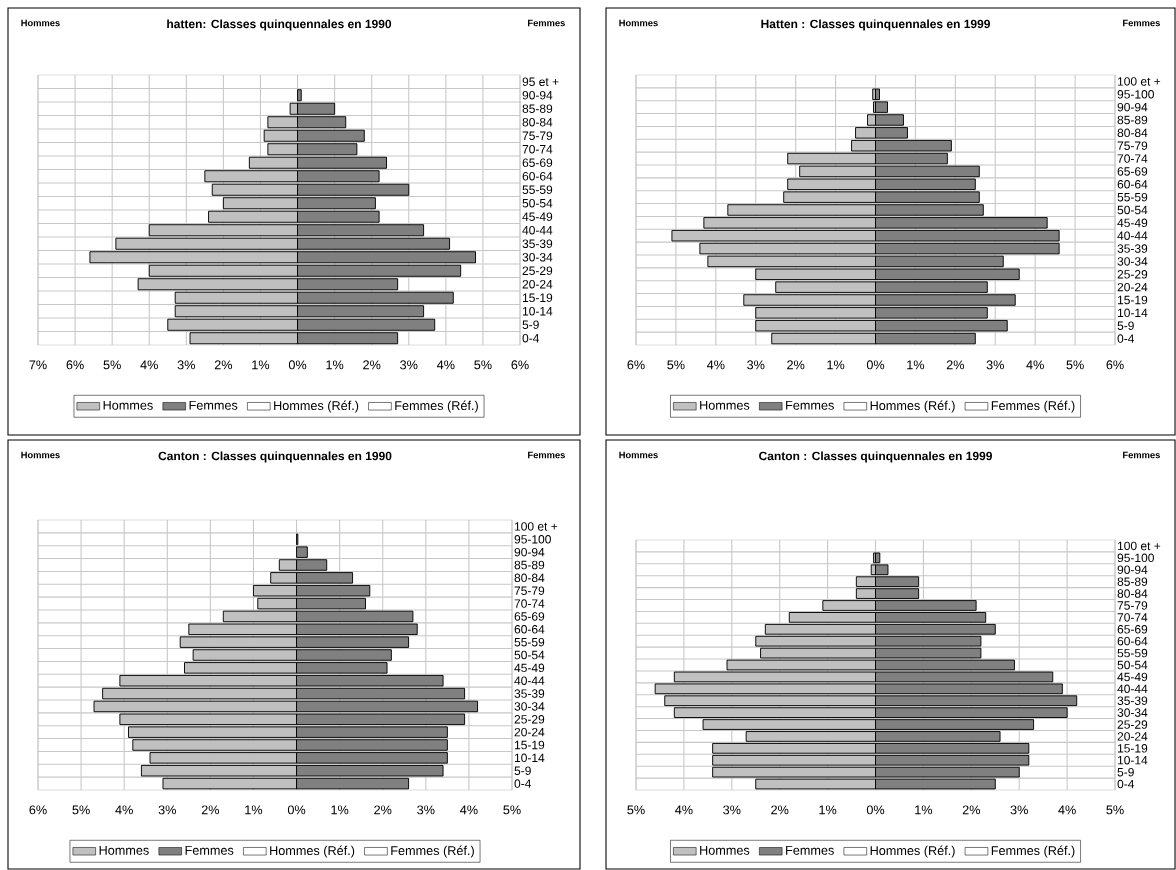 The width and height of the screenshot is (1176, 870). I want to click on y-tick-label: 95 et +, so click(540, 81).